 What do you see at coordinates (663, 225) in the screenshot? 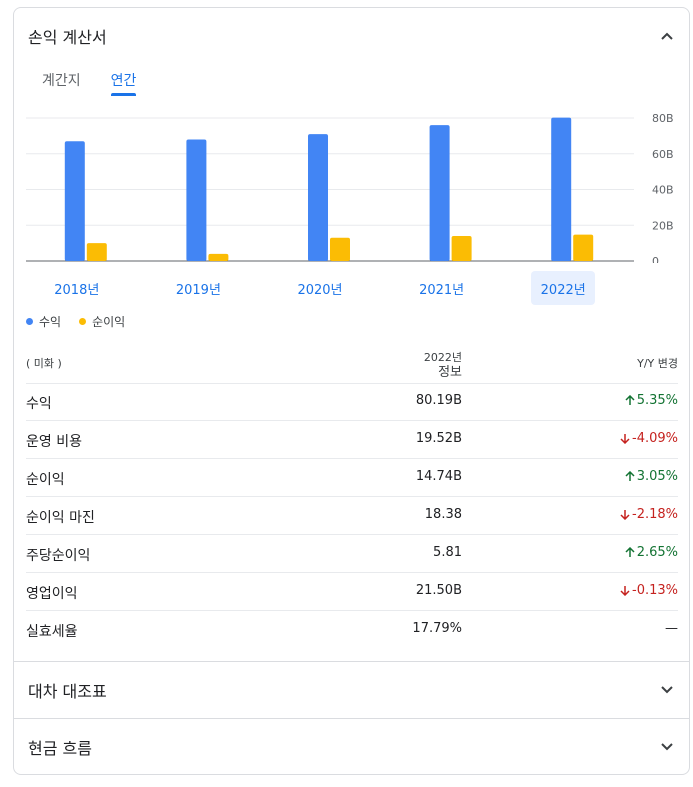
I see `y-tick-label: 20B` at bounding box center [663, 225].